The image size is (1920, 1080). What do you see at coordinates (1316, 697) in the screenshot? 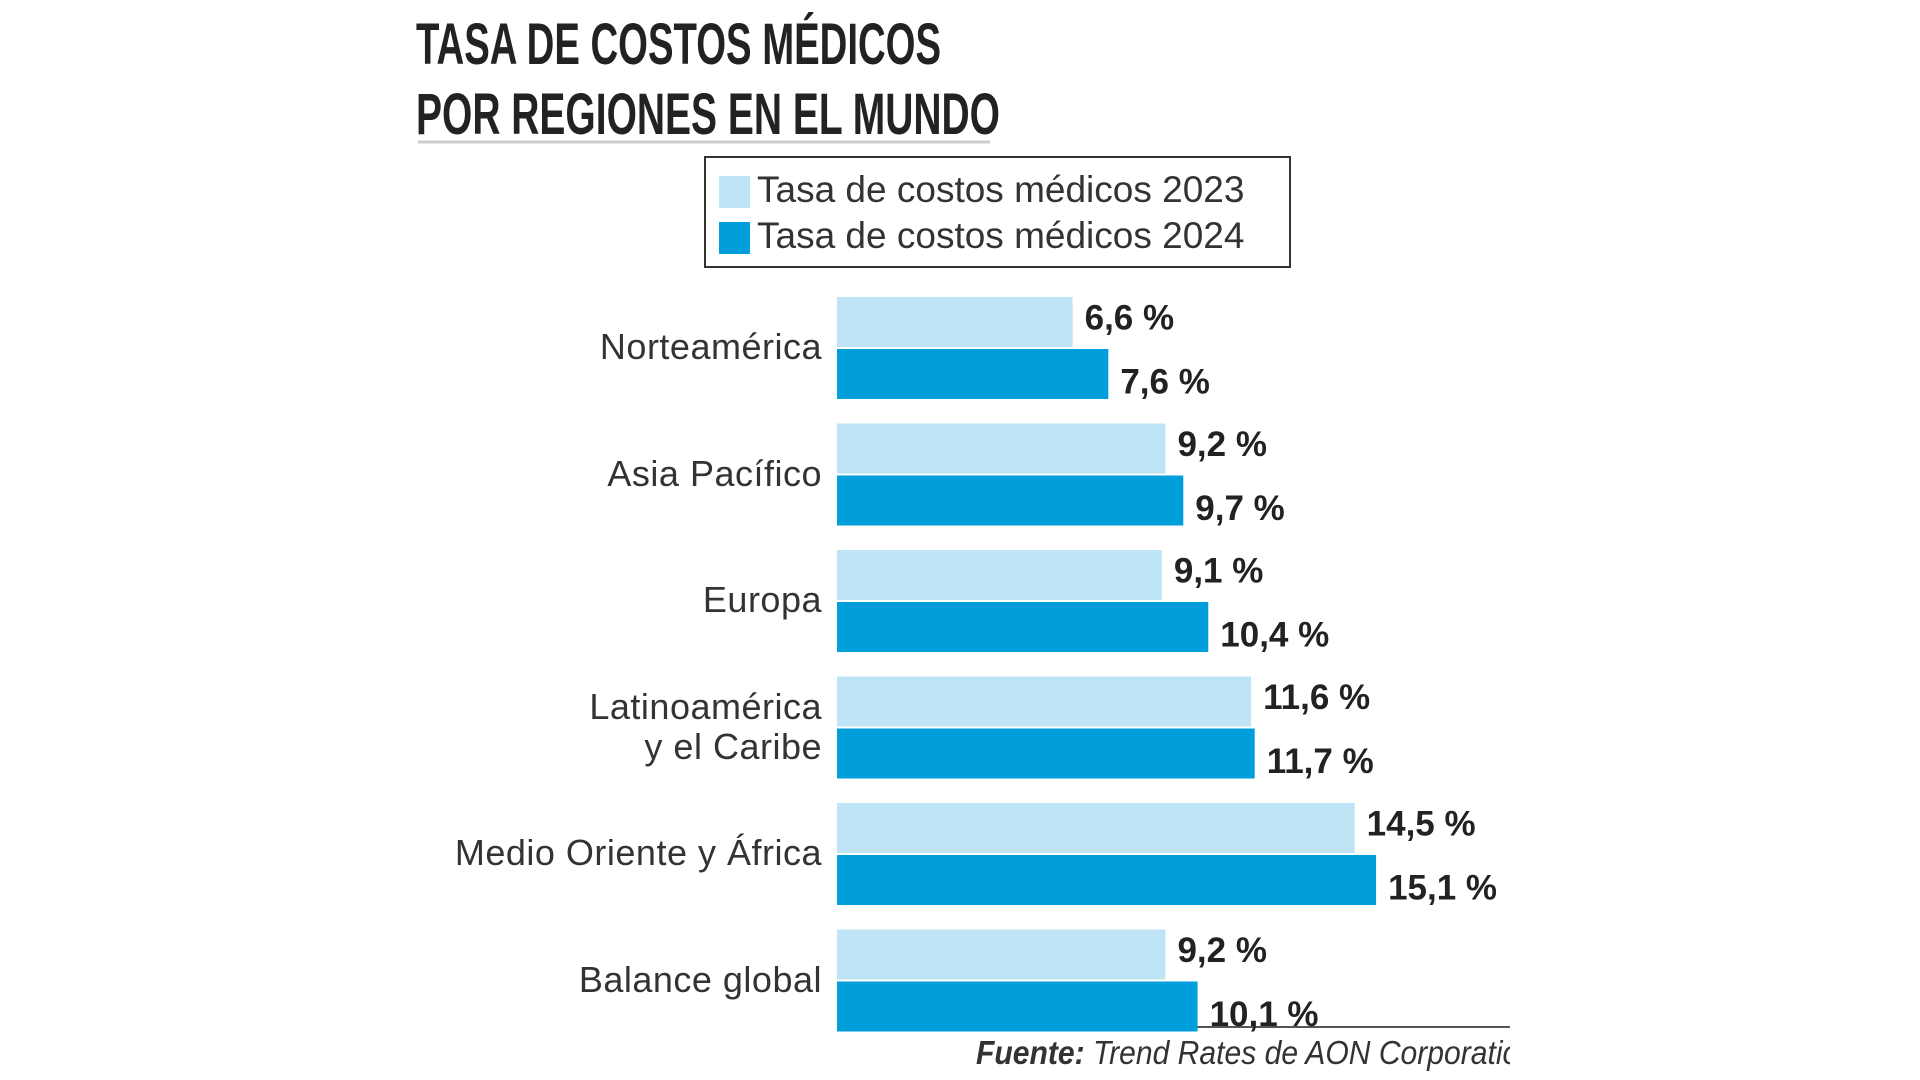
I see `value-label: 11,6 %` at bounding box center [1316, 697].